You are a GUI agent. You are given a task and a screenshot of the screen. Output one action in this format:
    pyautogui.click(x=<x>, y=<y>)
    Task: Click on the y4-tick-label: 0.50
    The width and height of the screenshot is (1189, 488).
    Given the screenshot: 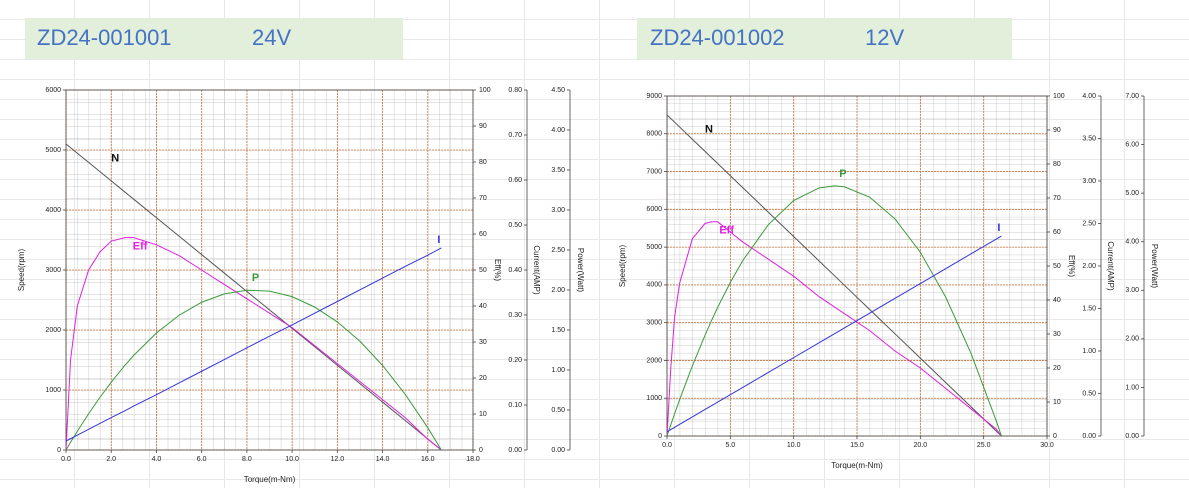 What is the action you would take?
    pyautogui.click(x=558, y=410)
    